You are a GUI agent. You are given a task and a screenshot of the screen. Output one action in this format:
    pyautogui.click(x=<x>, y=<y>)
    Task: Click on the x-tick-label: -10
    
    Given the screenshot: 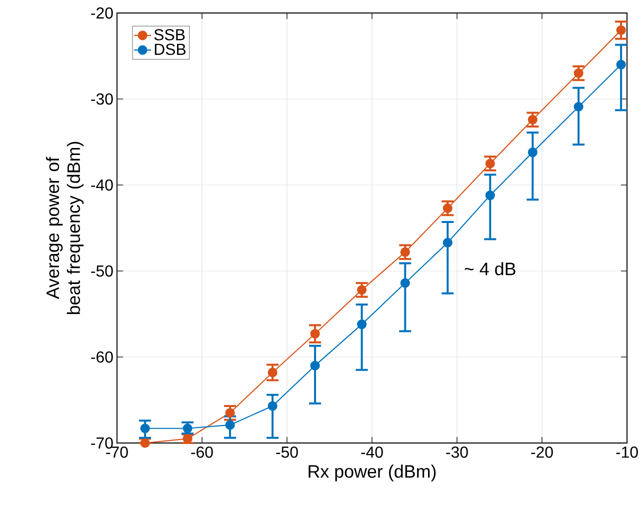 What is the action you would take?
    pyautogui.click(x=627, y=452)
    